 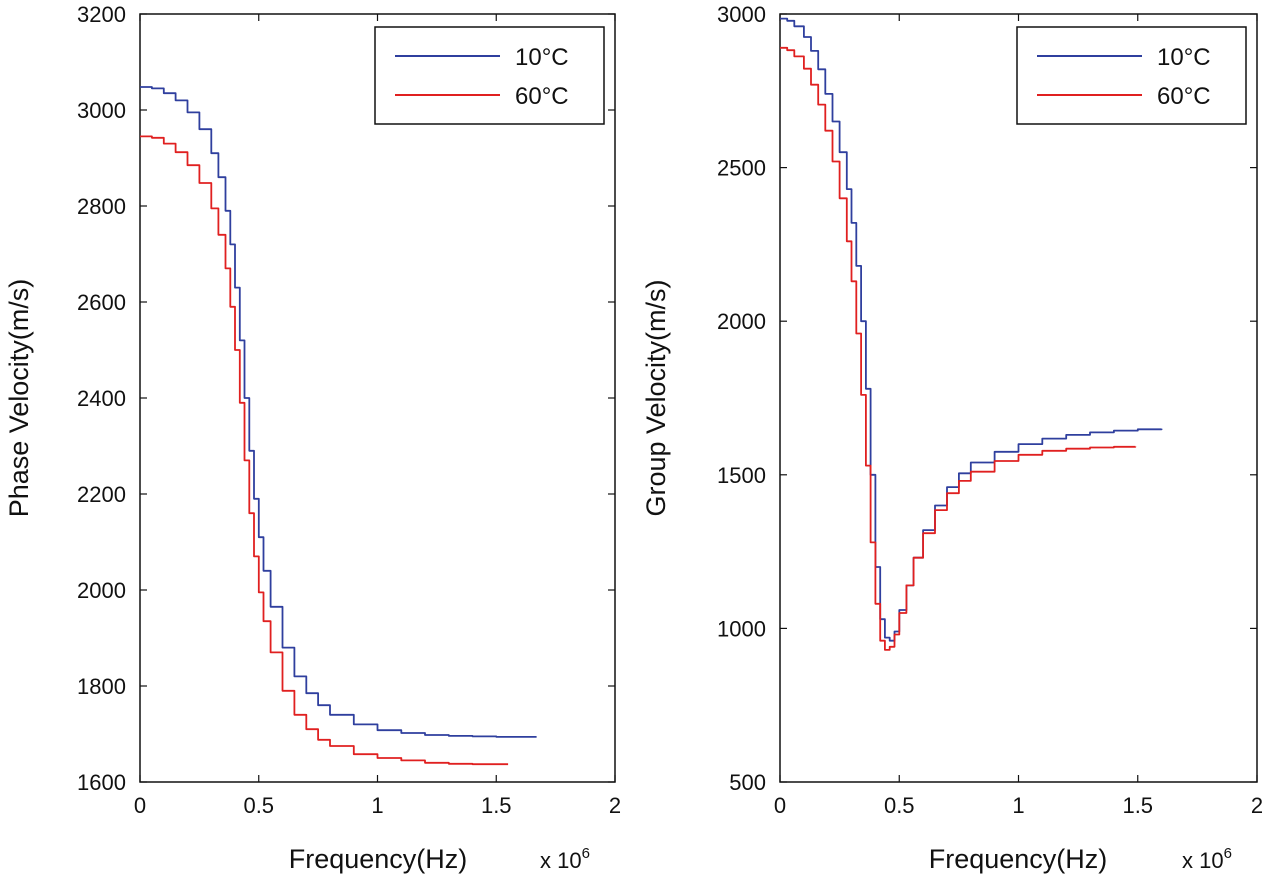 I want to click on phase-x-tick-label: 1.5, so click(x=496, y=805).